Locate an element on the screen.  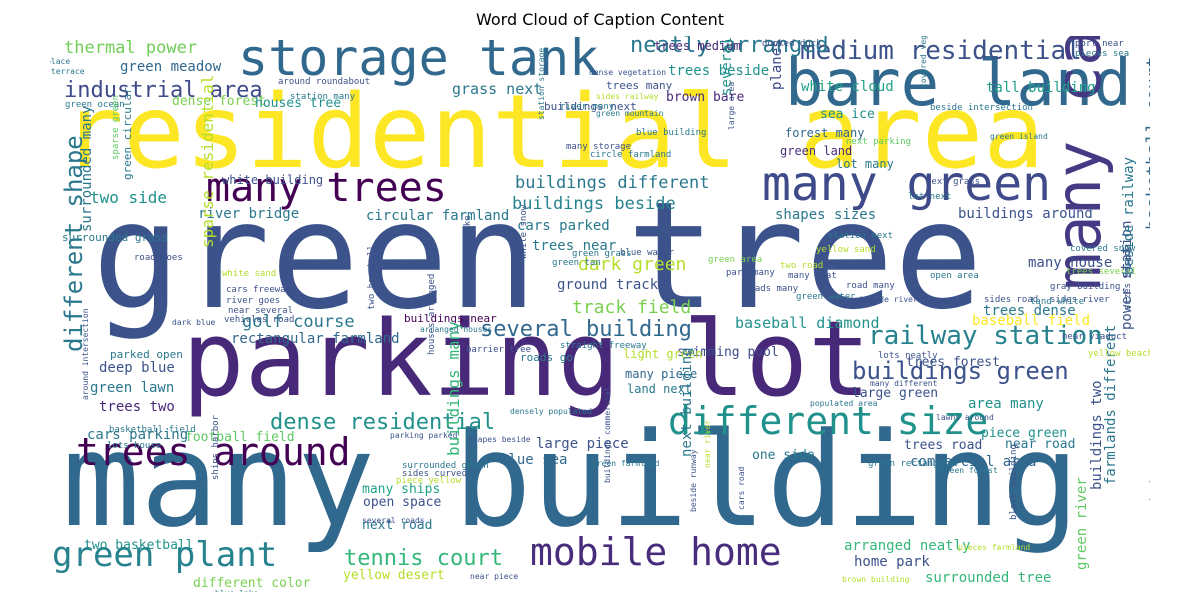
cloud-word: brown bare is located at coordinates (705, 97).